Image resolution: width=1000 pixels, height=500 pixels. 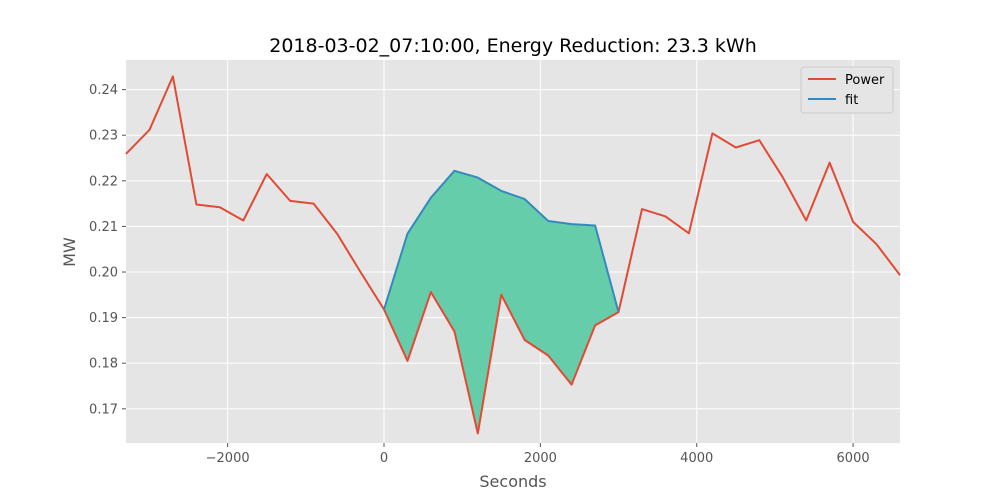 What do you see at coordinates (103, 364) in the screenshot?
I see `y-tick-label: 0.18` at bounding box center [103, 364].